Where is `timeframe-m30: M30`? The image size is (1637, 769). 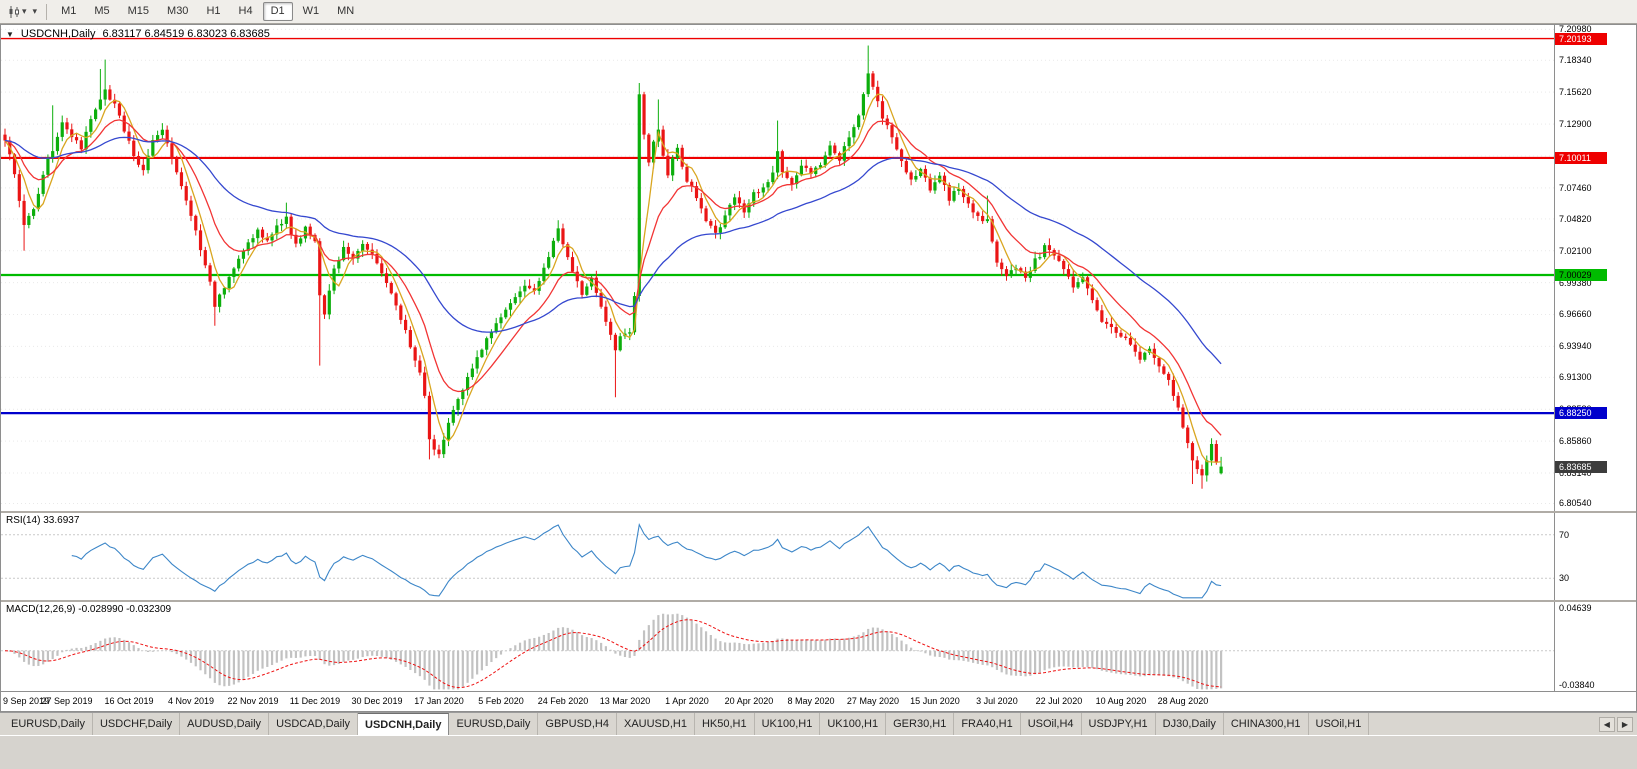
timeframe-m30: M30 is located at coordinates (178, 10).